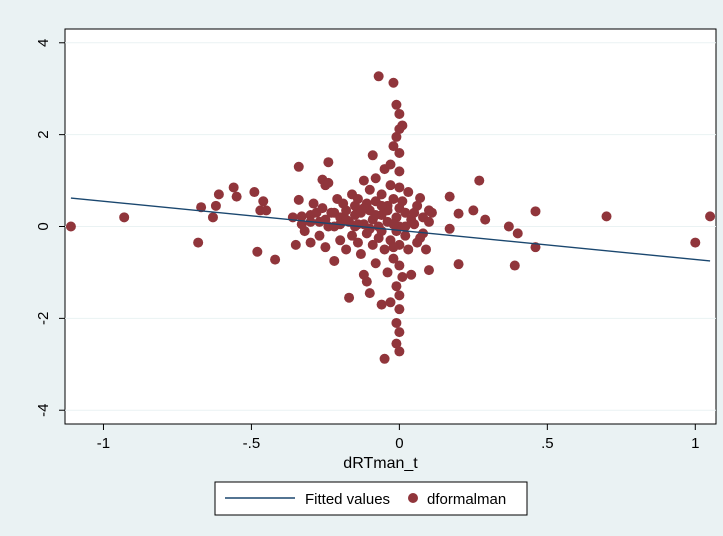 Image resolution: width=723 pixels, height=536 pixels. Describe the element at coordinates (466, 499) in the screenshot. I see `legend-label-dformalman: dformalman` at that location.